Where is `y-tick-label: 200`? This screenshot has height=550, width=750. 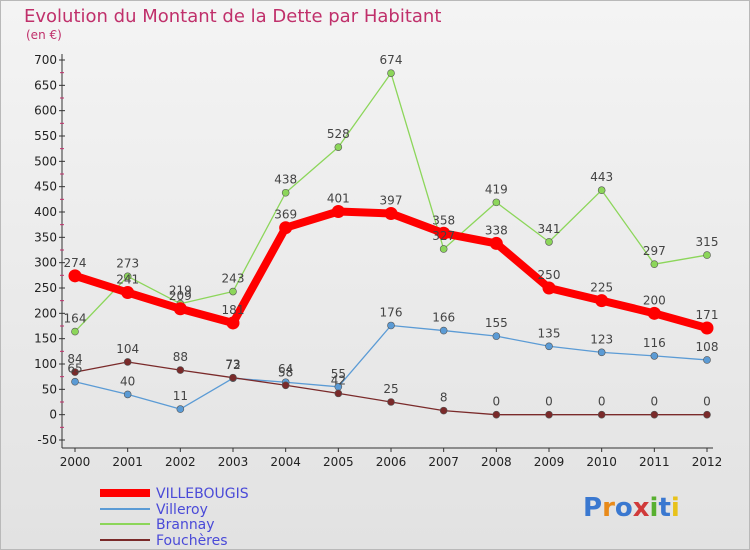
y-tick-label: 200 is located at coordinates (45, 313).